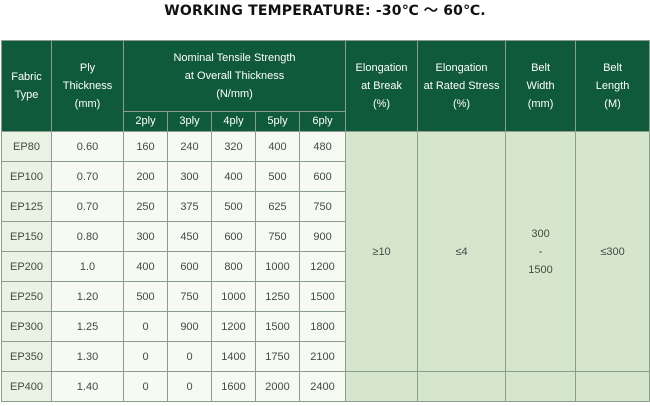 This screenshot has height=406, width=650. What do you see at coordinates (26, 146) in the screenshot?
I see `fabric-cell: EP80` at bounding box center [26, 146].